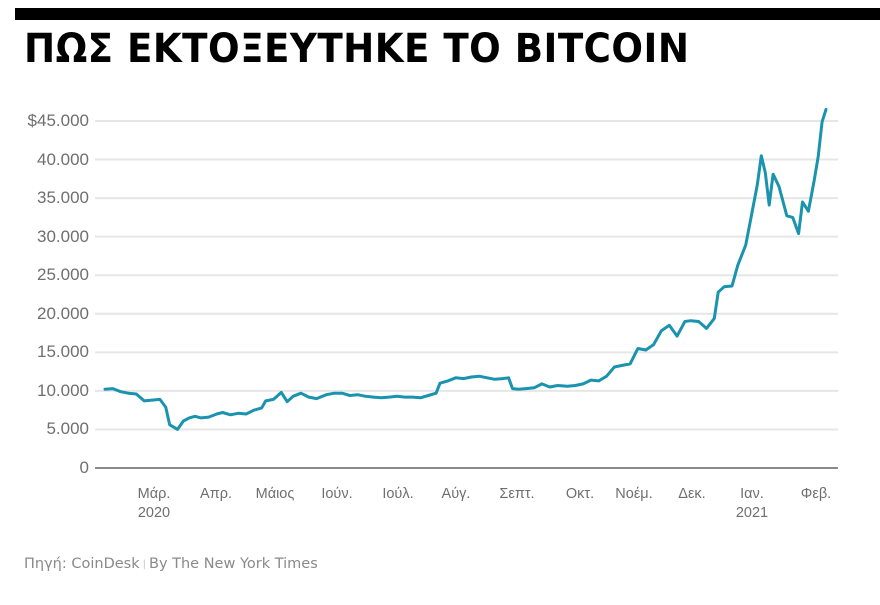 The height and width of the screenshot is (605, 880). What do you see at coordinates (634, 494) in the screenshot?
I see `x-tick-label: Νοέμ.` at bounding box center [634, 494].